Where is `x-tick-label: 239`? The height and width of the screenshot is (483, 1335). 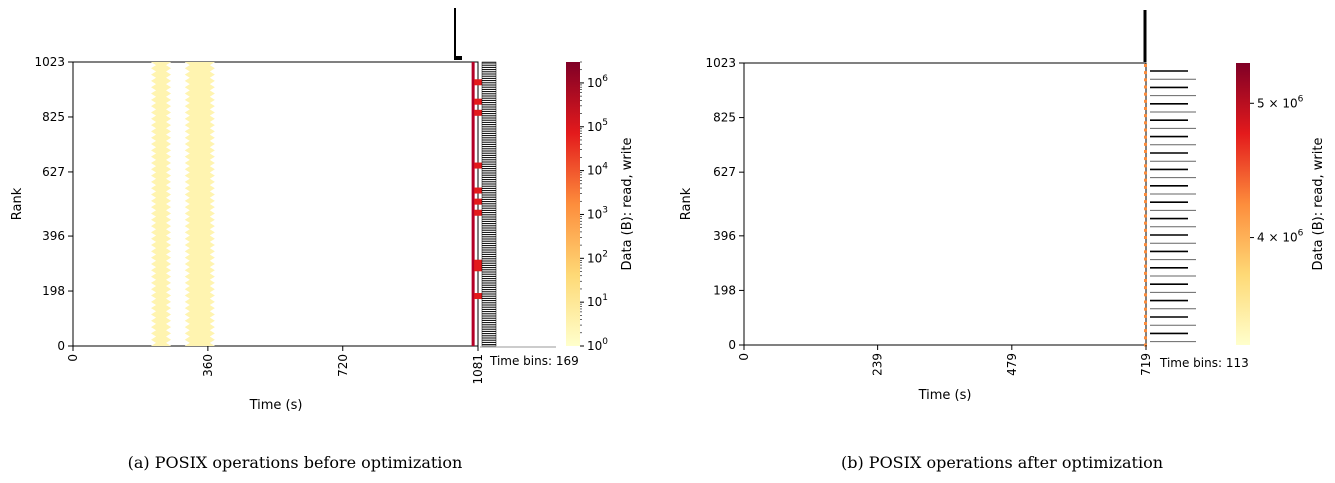
x-tick-label: 239 is located at coordinates (878, 364).